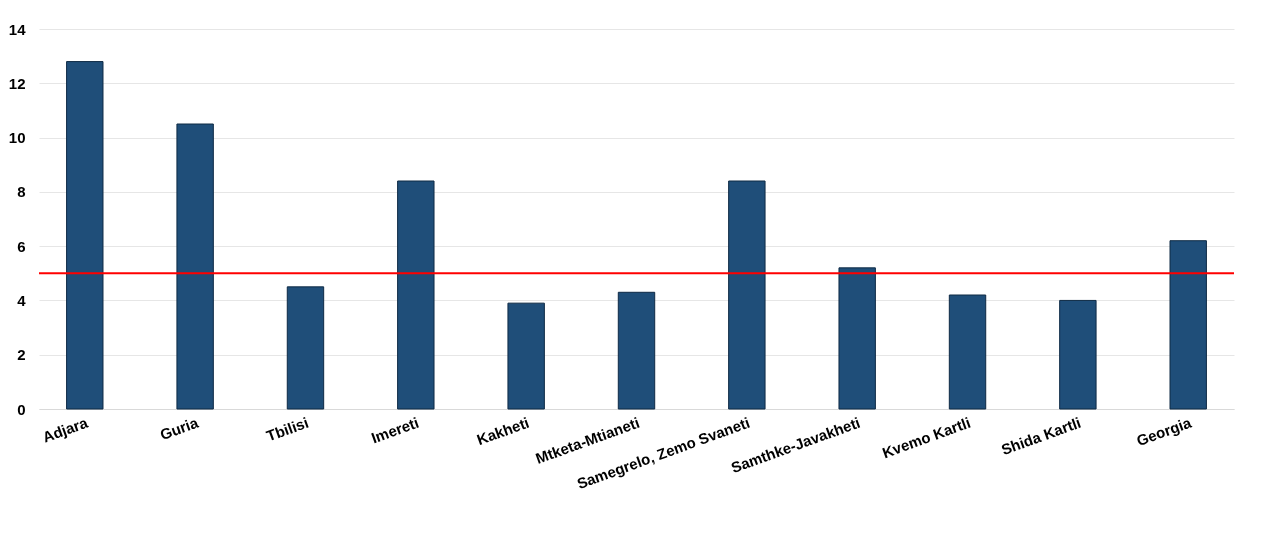  I want to click on x-tick-label: Guria, so click(179, 428).